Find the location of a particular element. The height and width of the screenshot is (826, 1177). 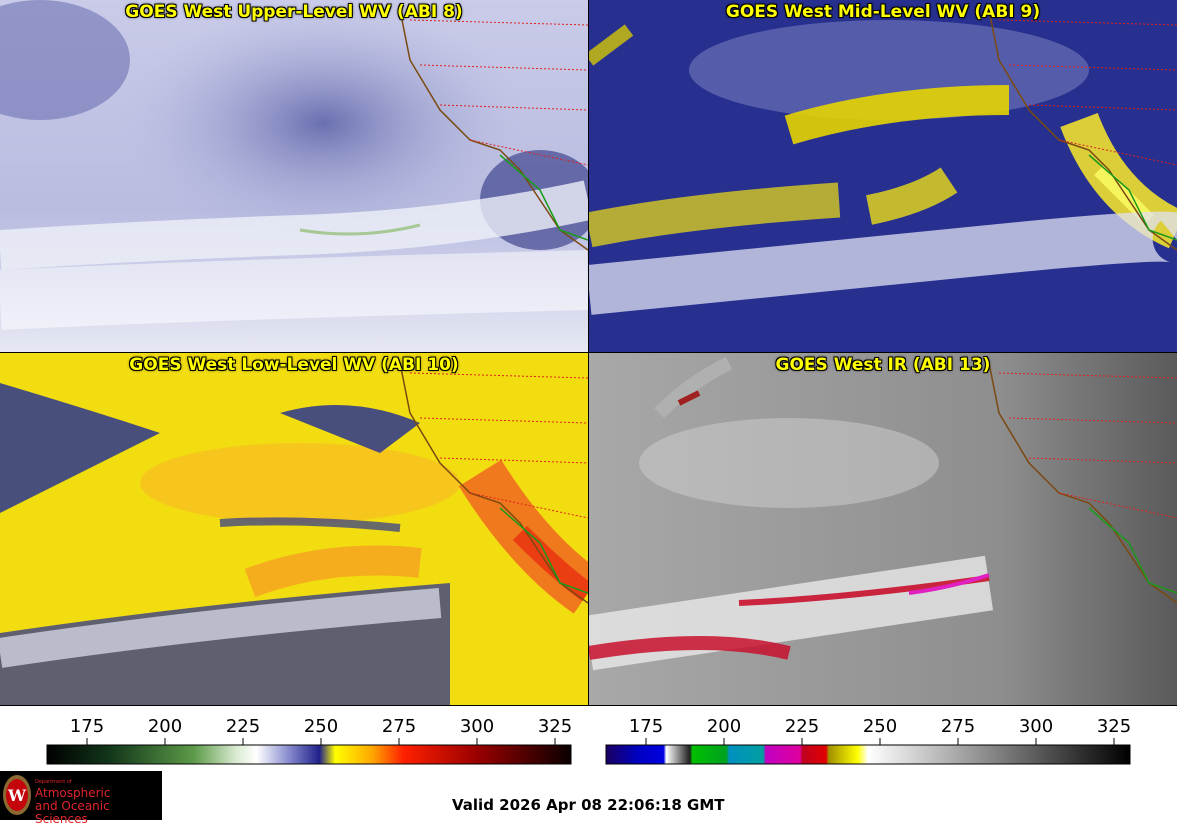

ir-colorbar: 175 200 225 250 275 300 325 is located at coordinates (868, 740).